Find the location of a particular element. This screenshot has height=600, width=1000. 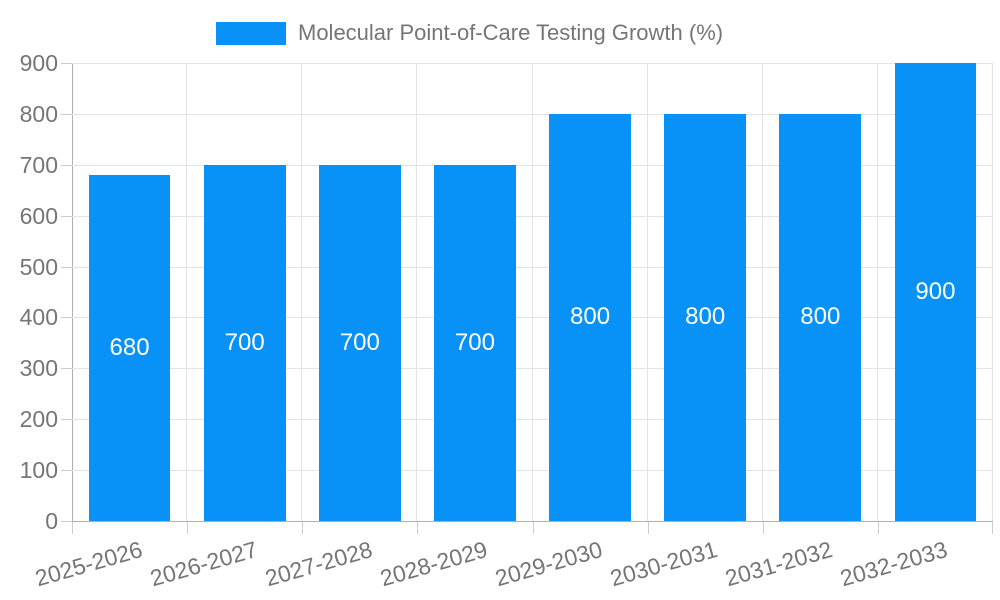

y-axis-tick-label: 300 is located at coordinates (38, 368).